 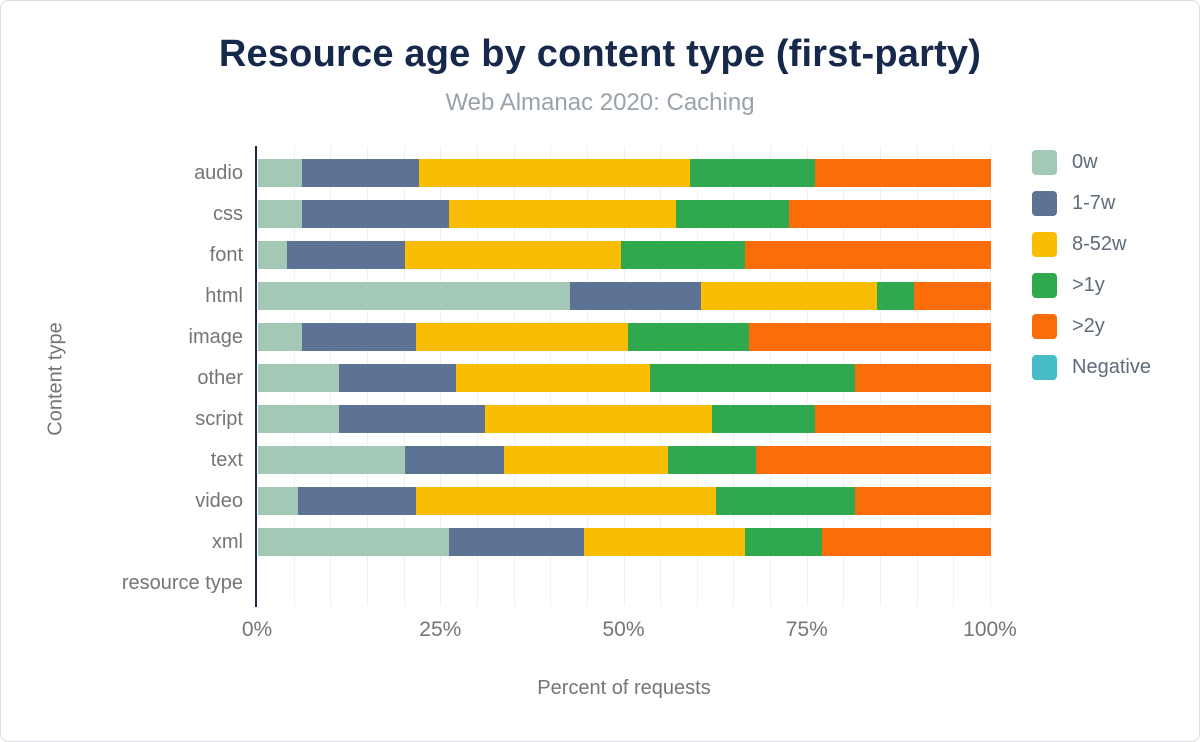 I want to click on bar-segment-video-8-52w, so click(x=566, y=501).